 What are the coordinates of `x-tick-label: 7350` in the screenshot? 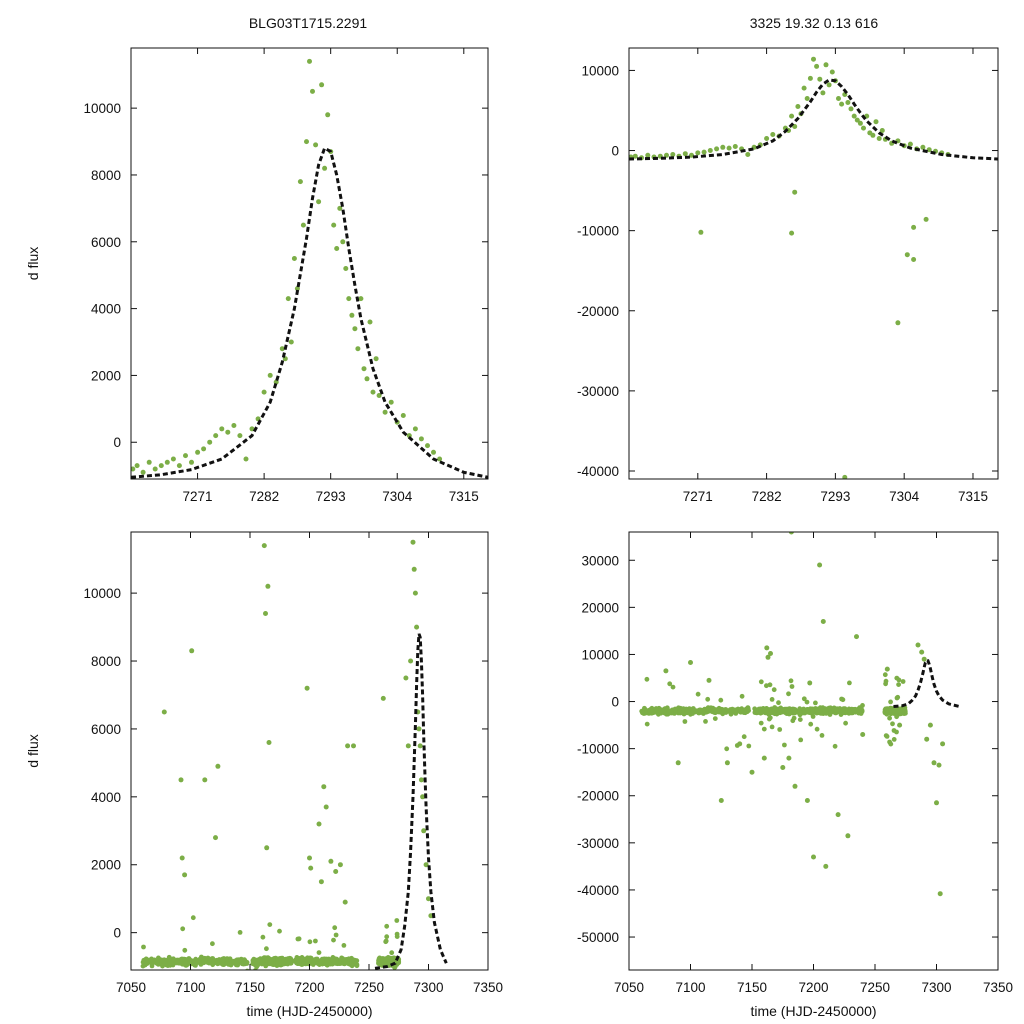 It's located at (488, 987).